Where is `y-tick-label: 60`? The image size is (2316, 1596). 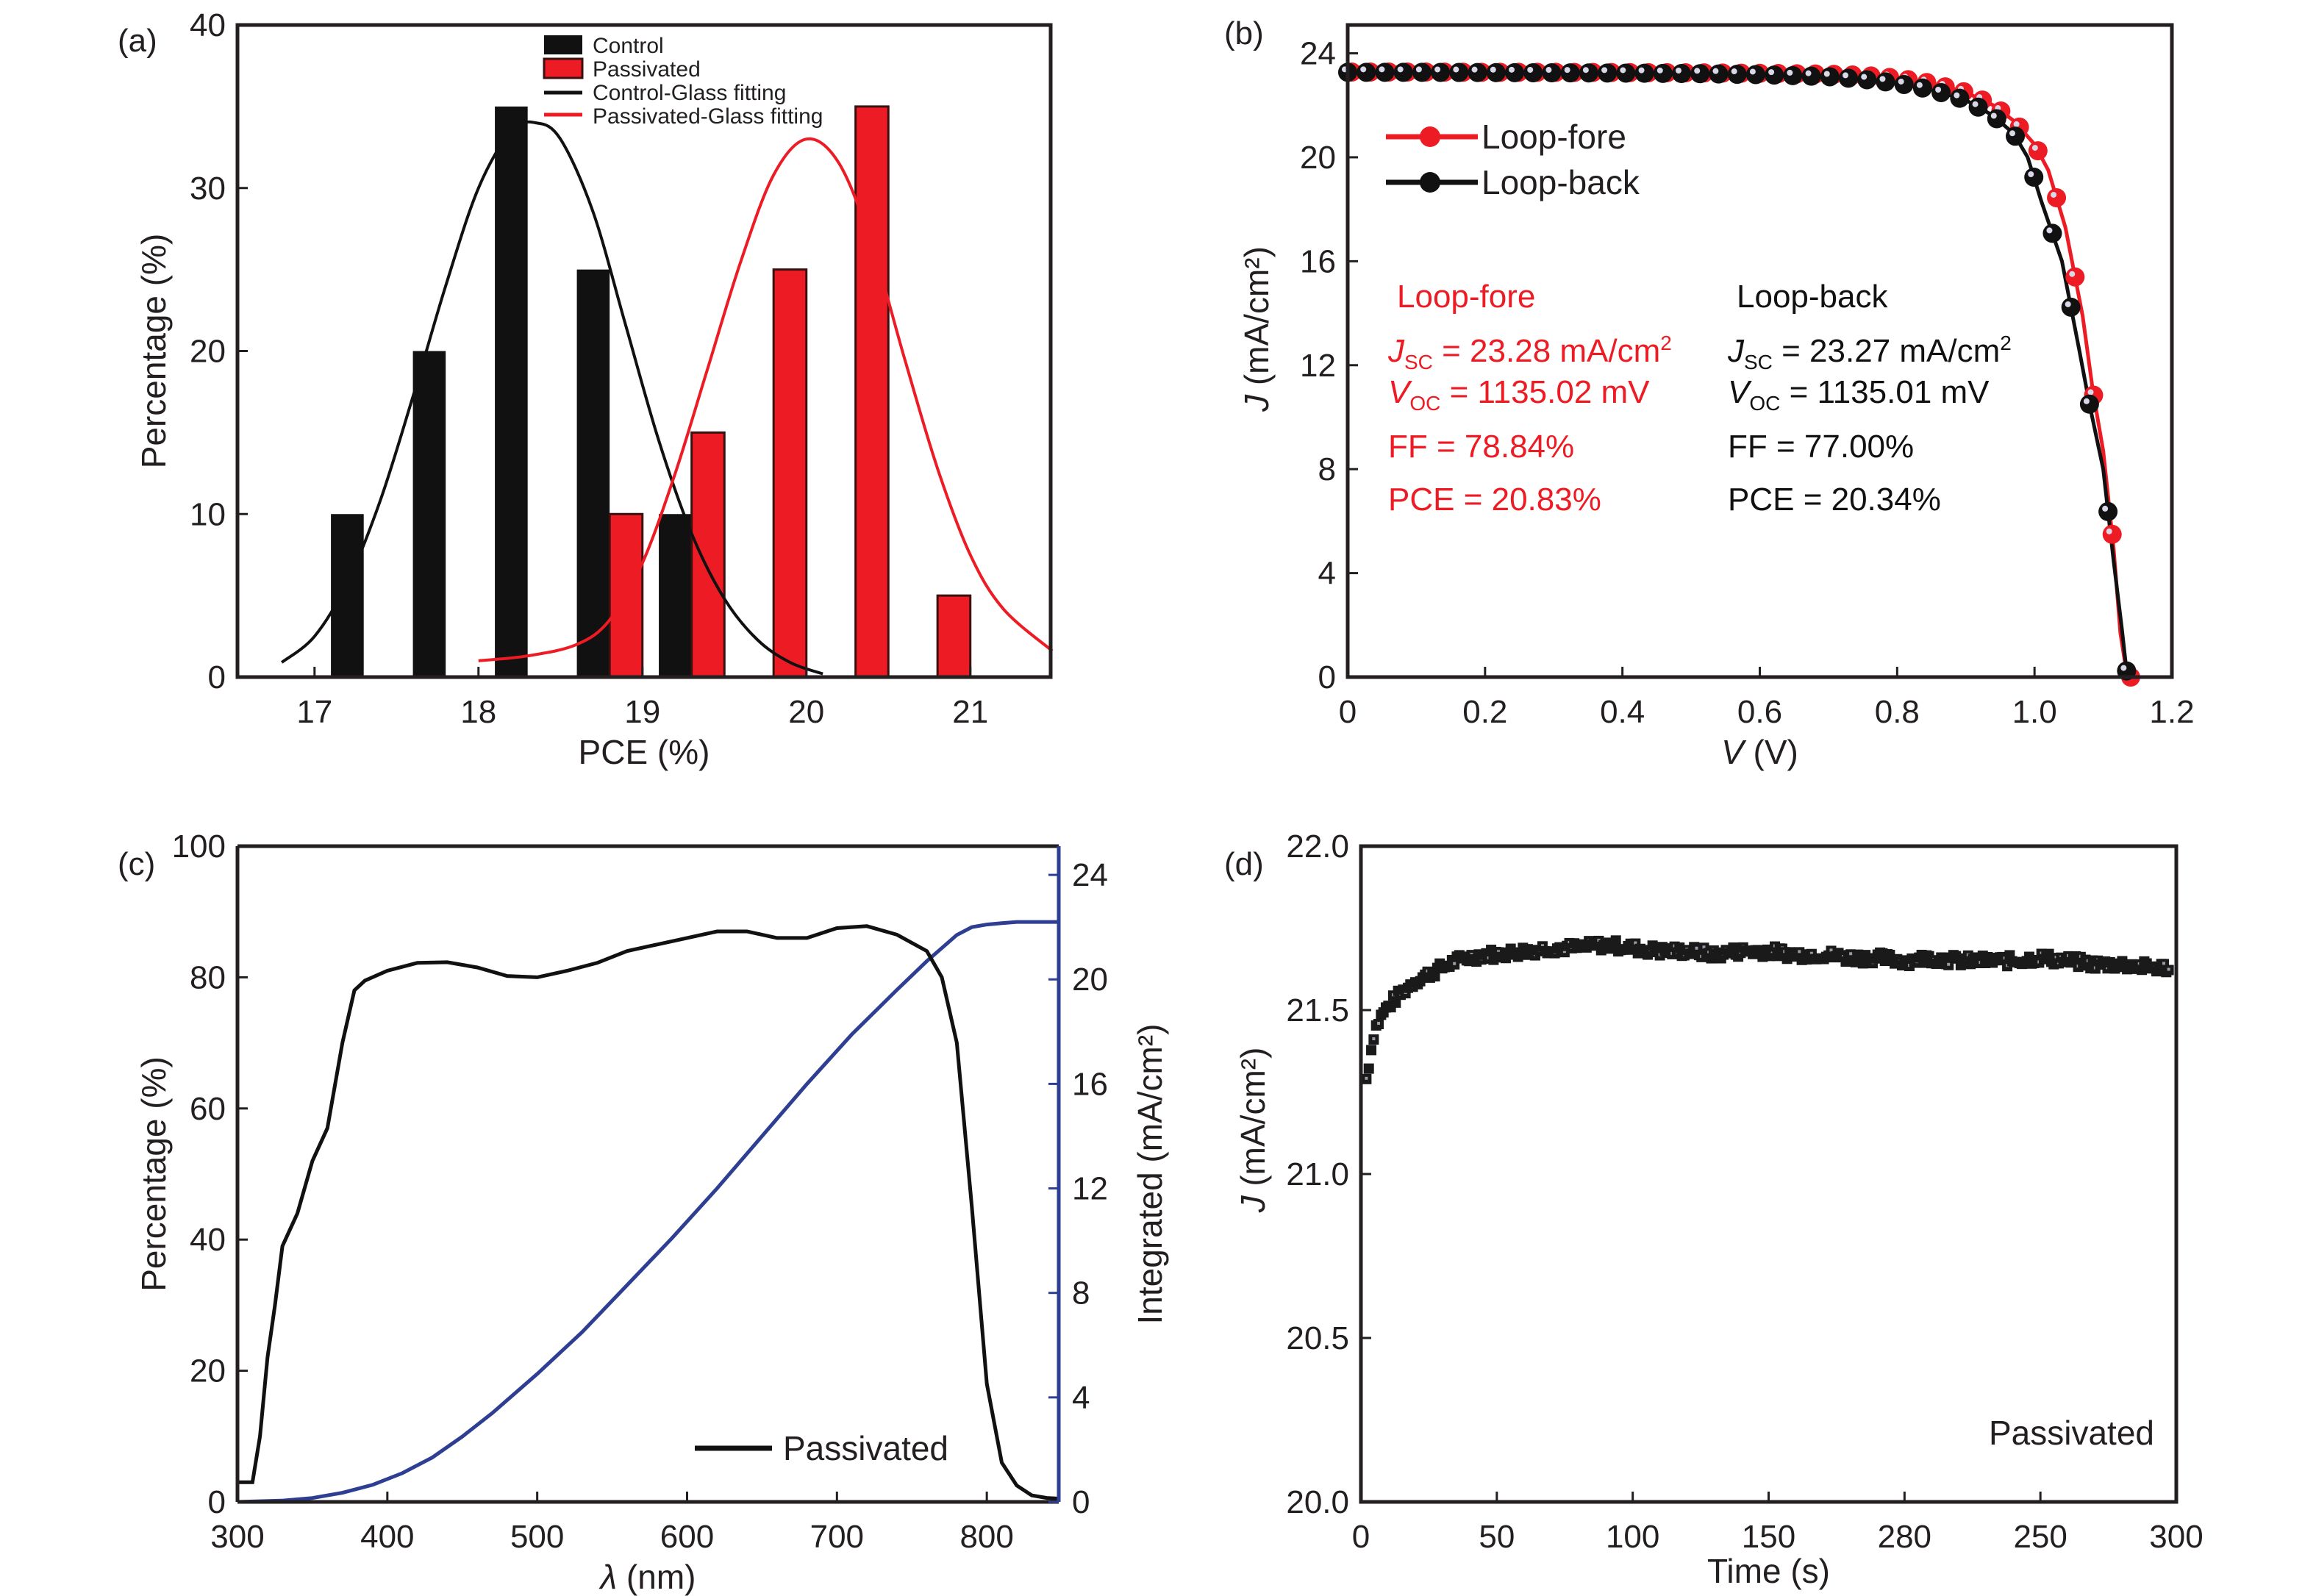 y-tick-label: 60 is located at coordinates (208, 1109).